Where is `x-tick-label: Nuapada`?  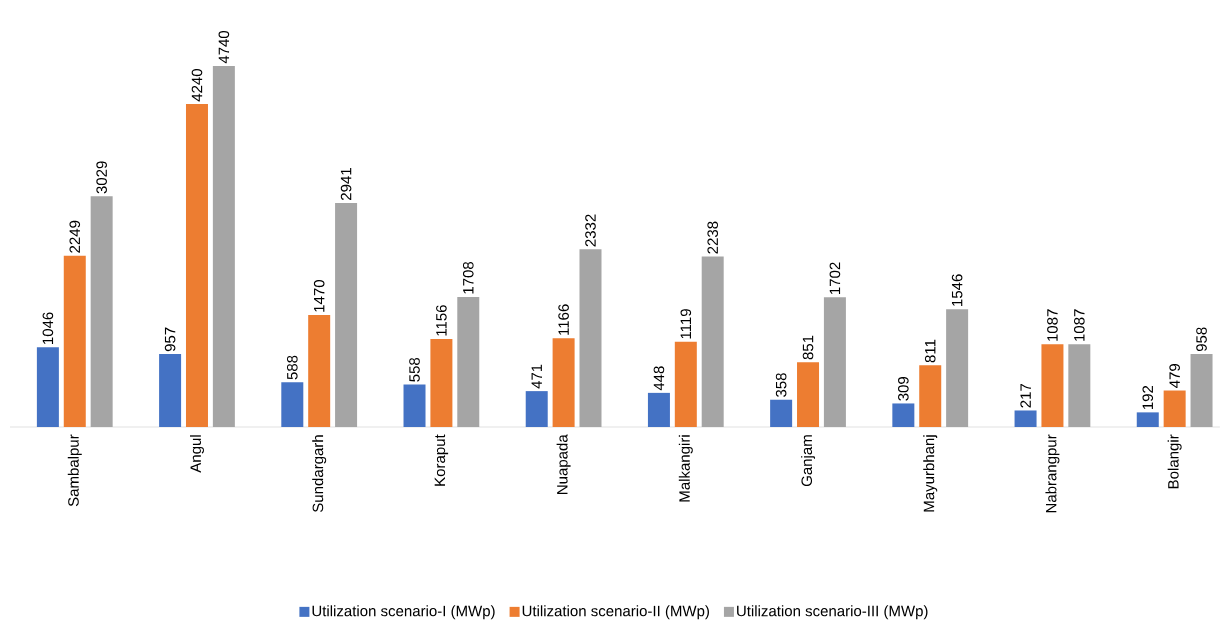 x-tick-label: Nuapada is located at coordinates (563, 464).